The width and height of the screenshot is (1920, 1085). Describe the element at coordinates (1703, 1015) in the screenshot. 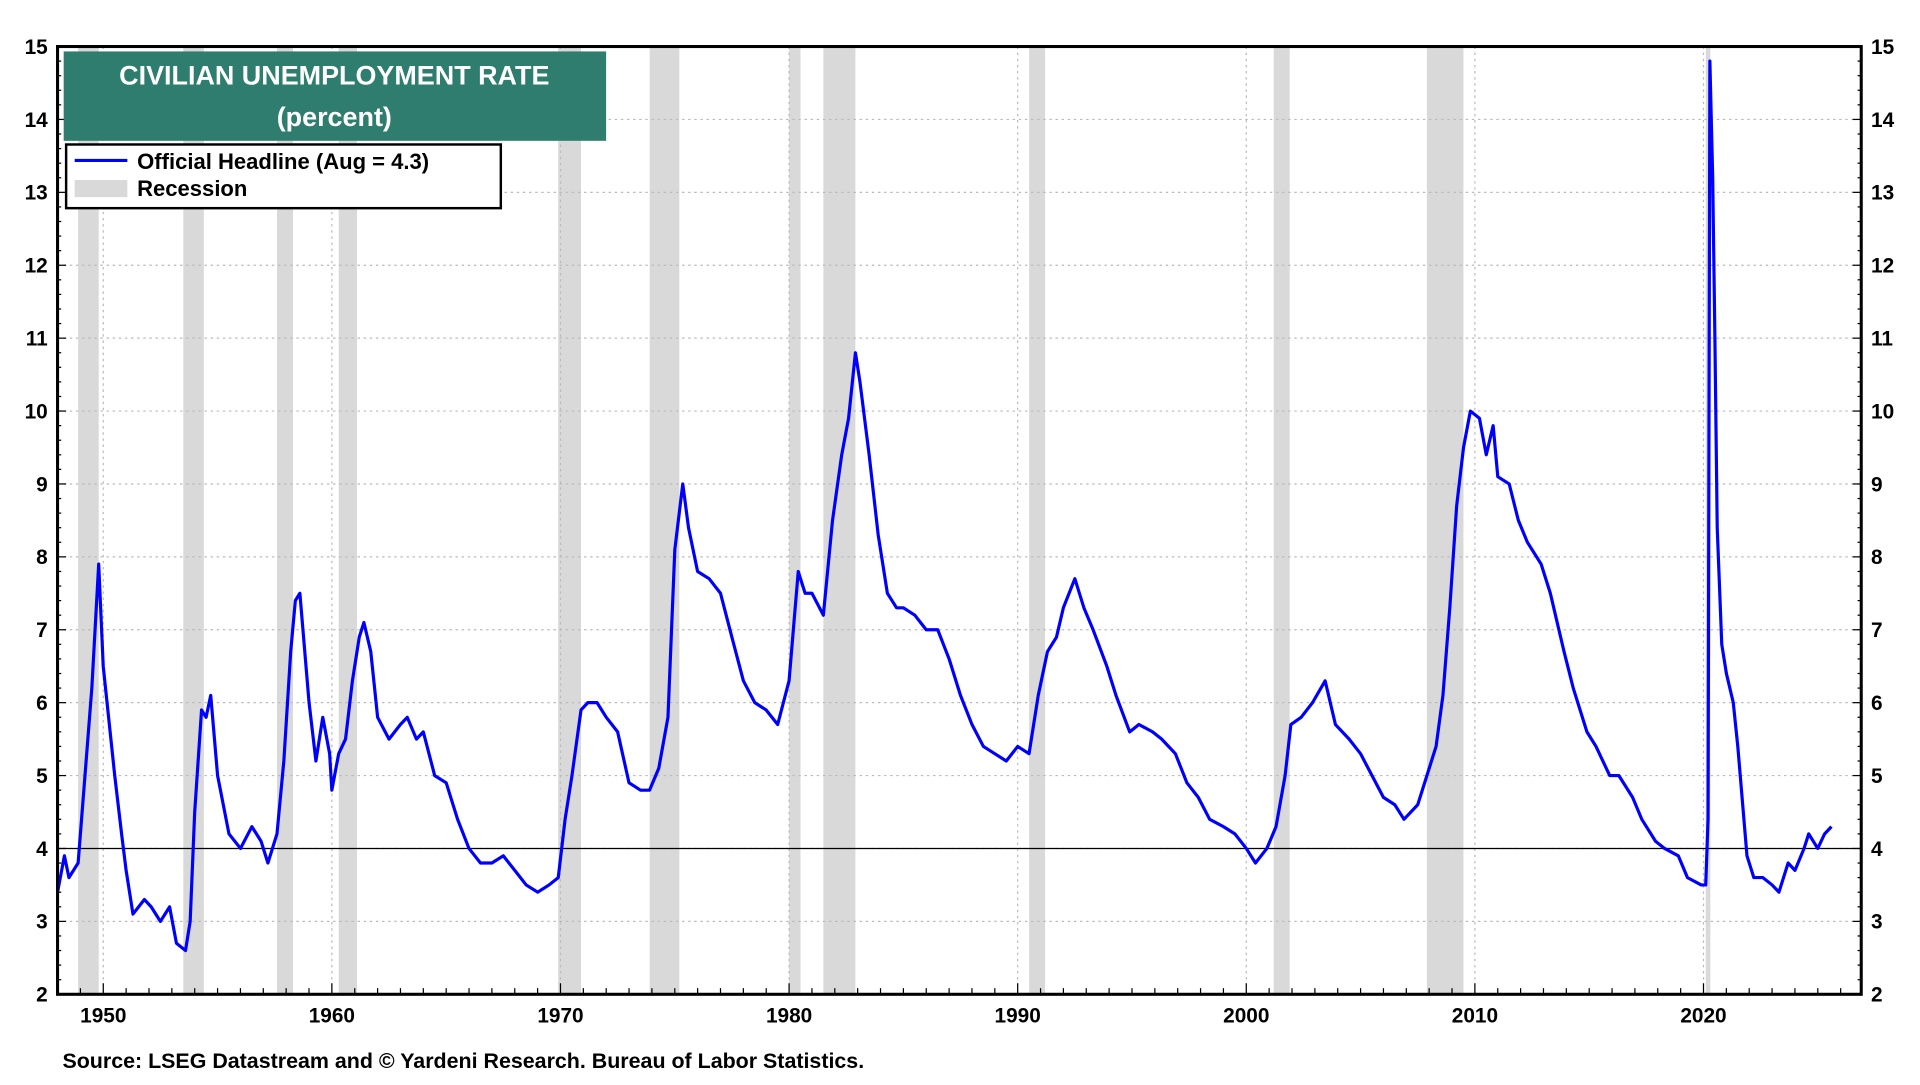

I see `x-tick-label: 2020` at that location.